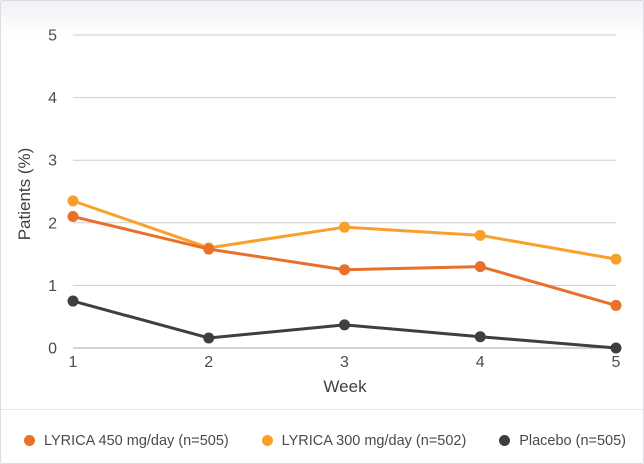  What do you see at coordinates (344, 362) in the screenshot?
I see `x-tick-label: 3` at bounding box center [344, 362].